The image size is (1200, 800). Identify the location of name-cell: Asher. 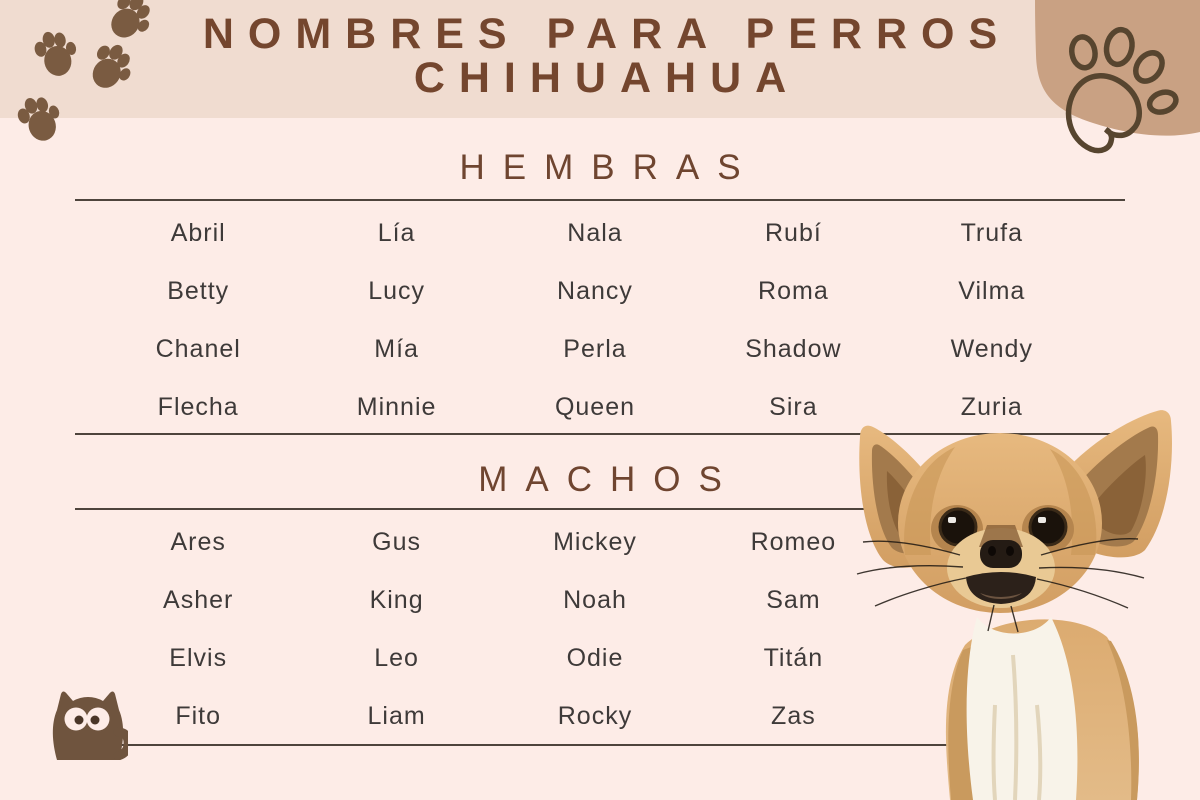
(198, 599).